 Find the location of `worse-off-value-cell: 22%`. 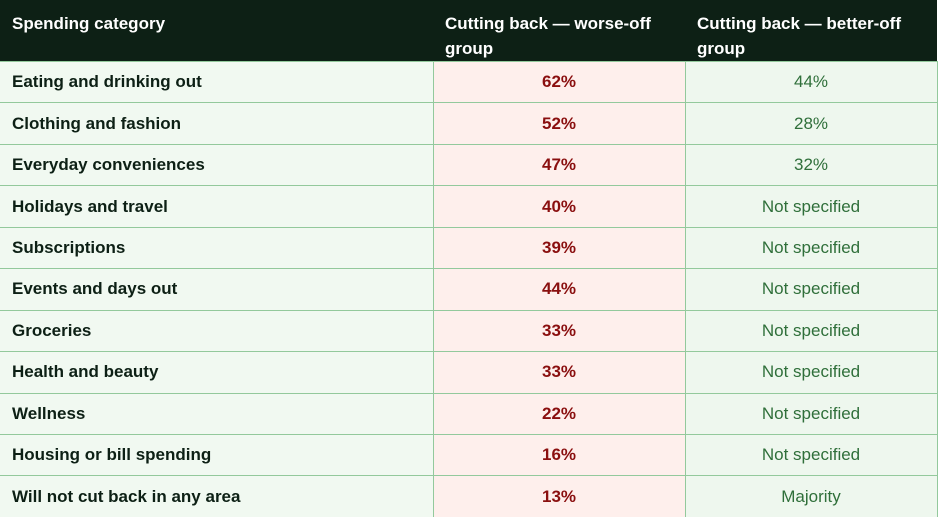

worse-off-value-cell: 22% is located at coordinates (559, 413).